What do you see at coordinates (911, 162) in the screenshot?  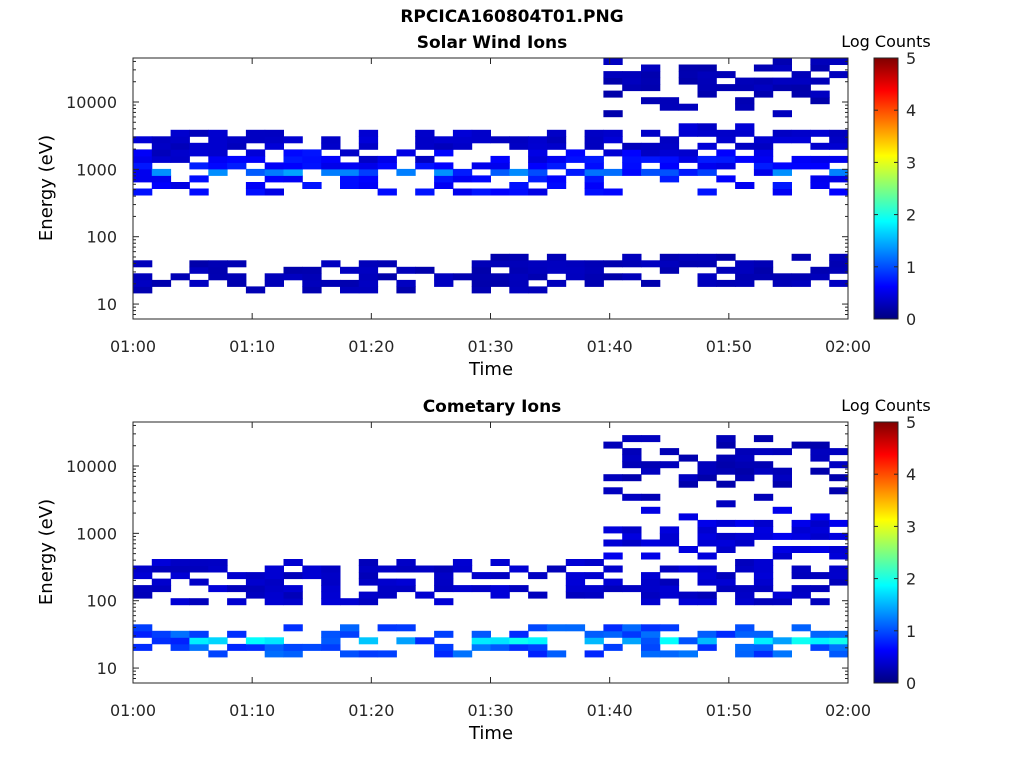 I see `colorbar-tick-label: 3` at bounding box center [911, 162].